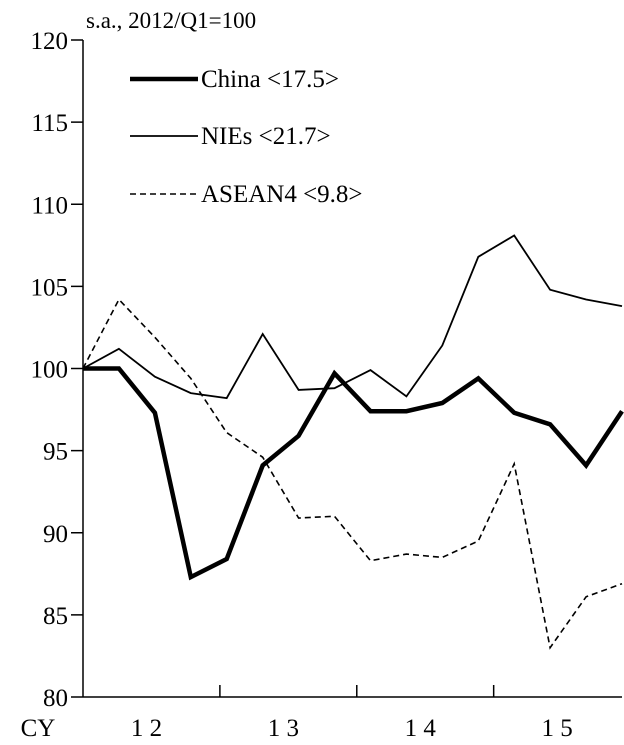 This screenshot has width=624, height=745. Describe the element at coordinates (49, 123) in the screenshot. I see `y-tick-label: 115` at that location.